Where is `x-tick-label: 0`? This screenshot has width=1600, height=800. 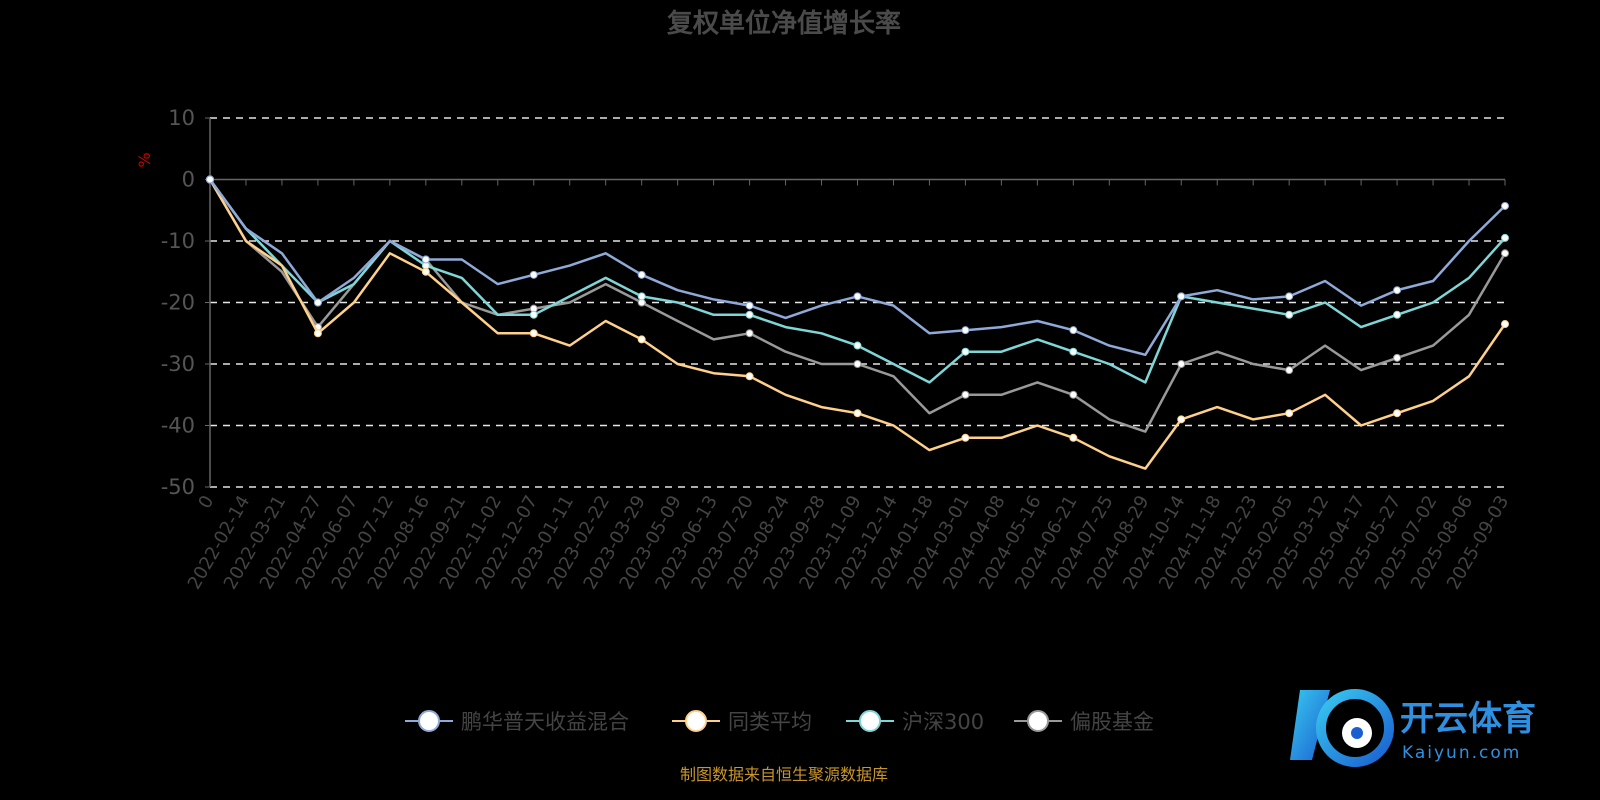
x-tick-label: 0 is located at coordinates (206, 502).